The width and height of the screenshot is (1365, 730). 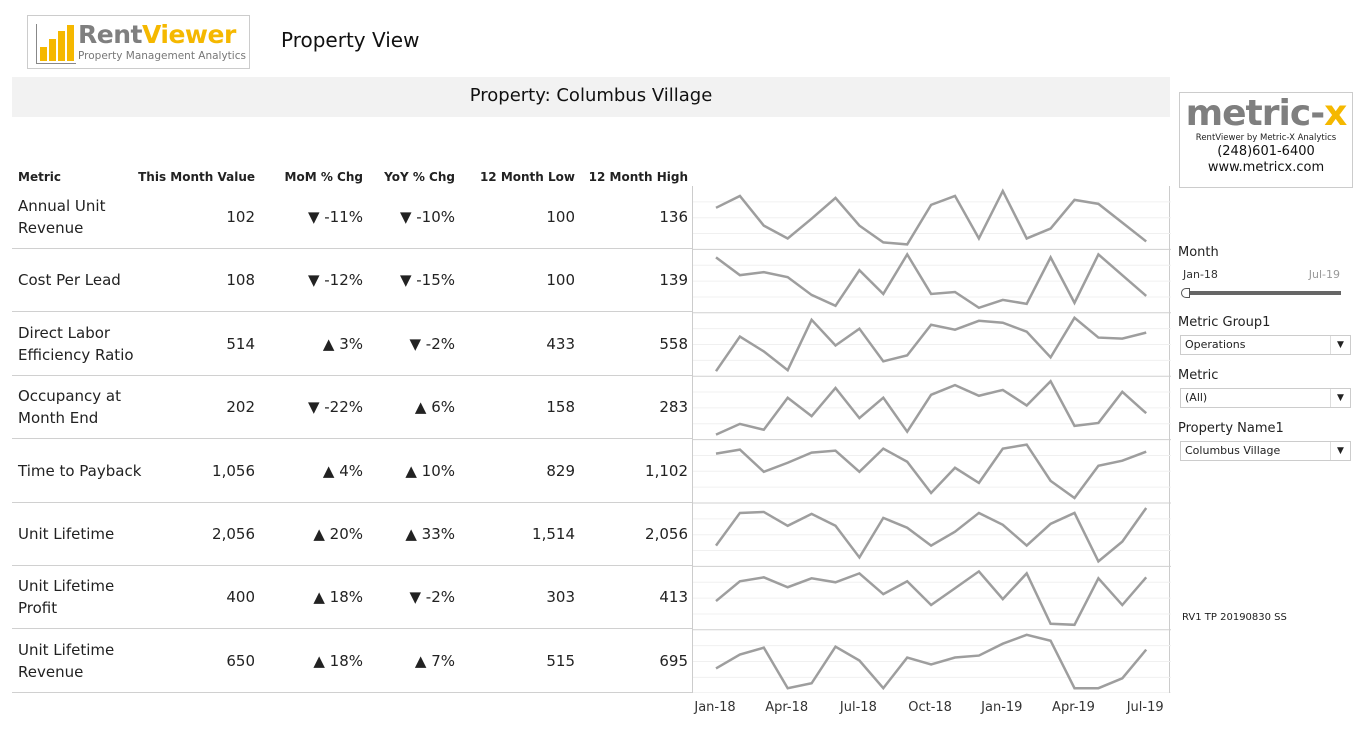 What do you see at coordinates (673, 660) in the screenshot?
I see `high-cell: 695` at bounding box center [673, 660].